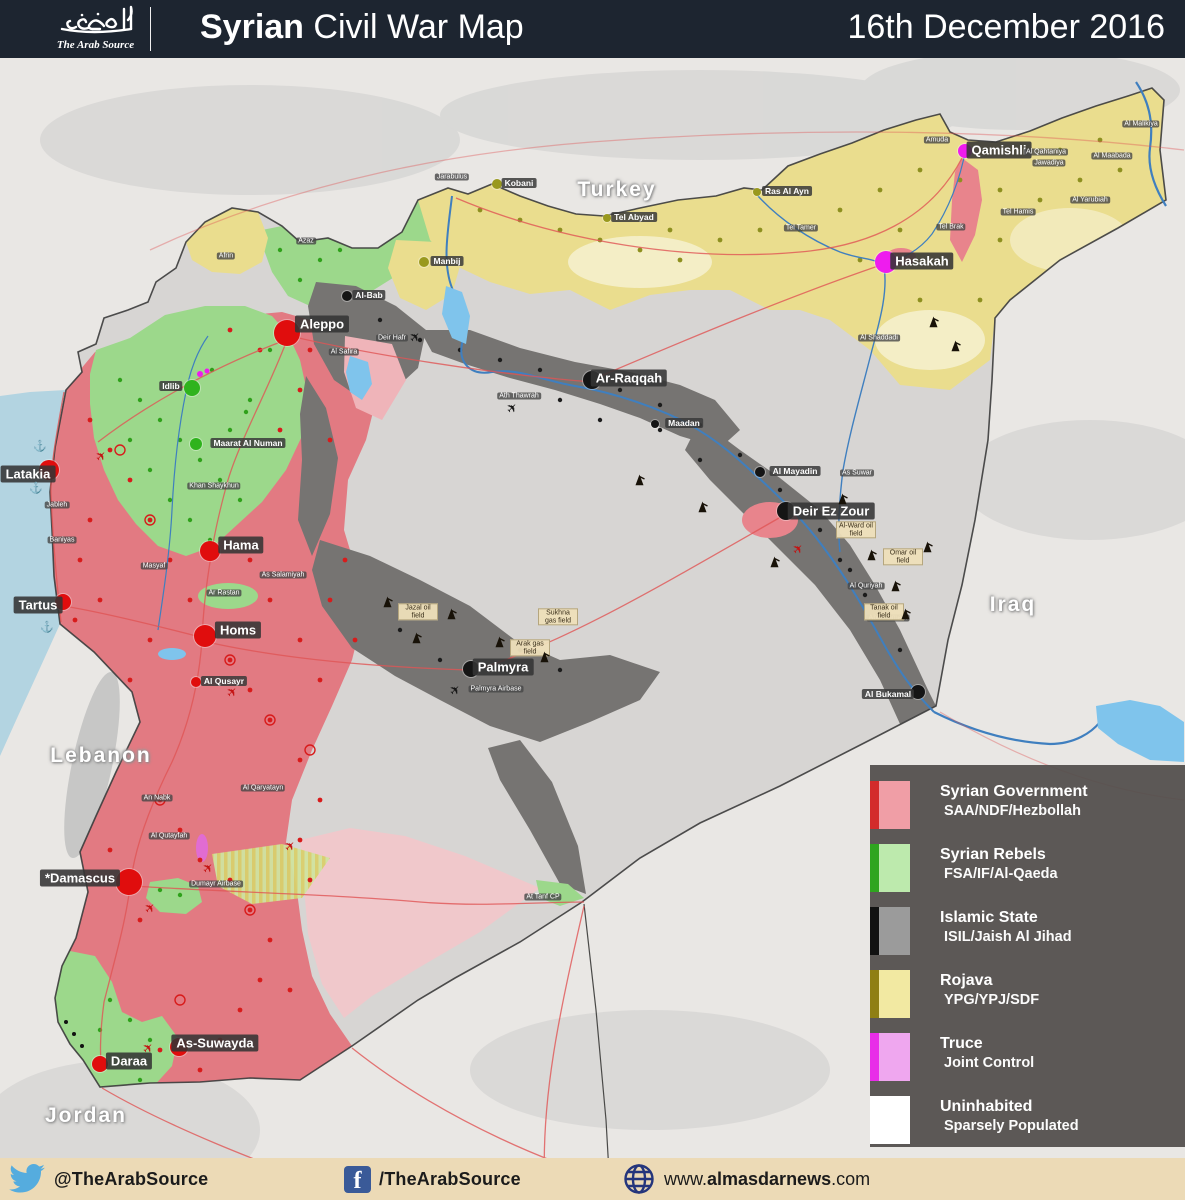 The height and width of the screenshot is (1200, 1185). I want to click on facebook-link: f /TheArabSource, so click(432, 1179).